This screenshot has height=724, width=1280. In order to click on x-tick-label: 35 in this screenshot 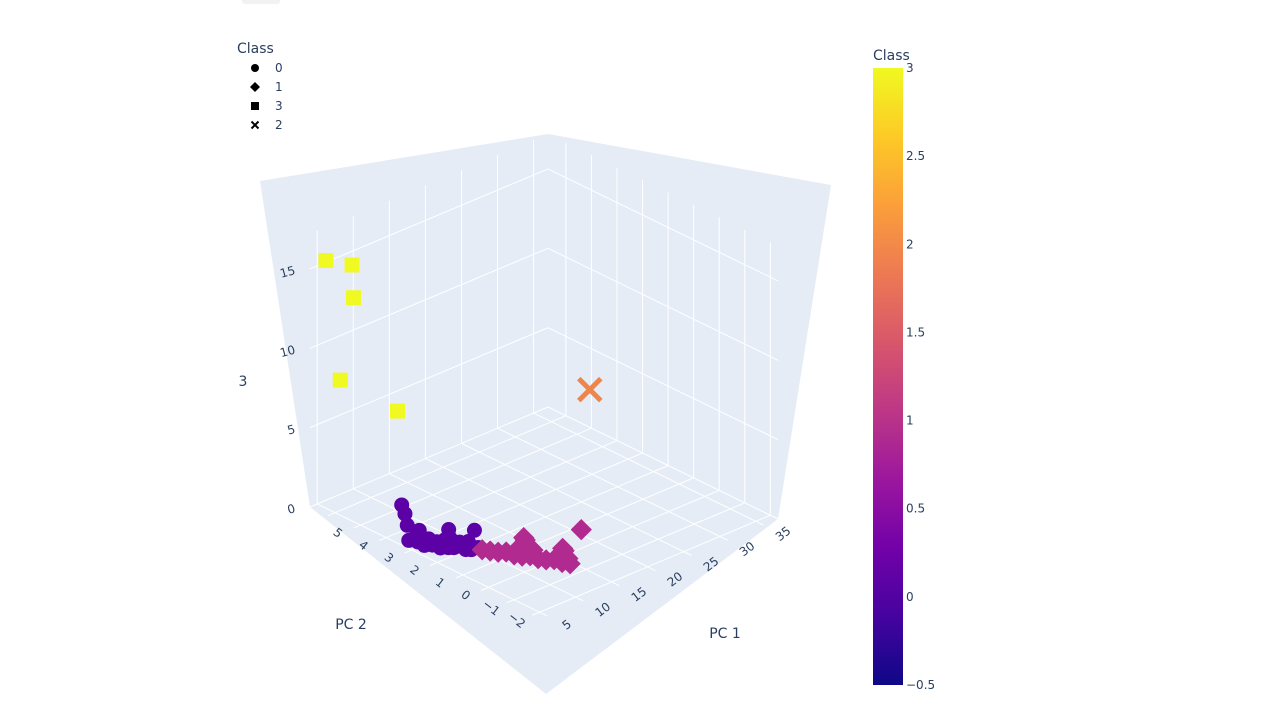, I will do `click(783, 534)`.